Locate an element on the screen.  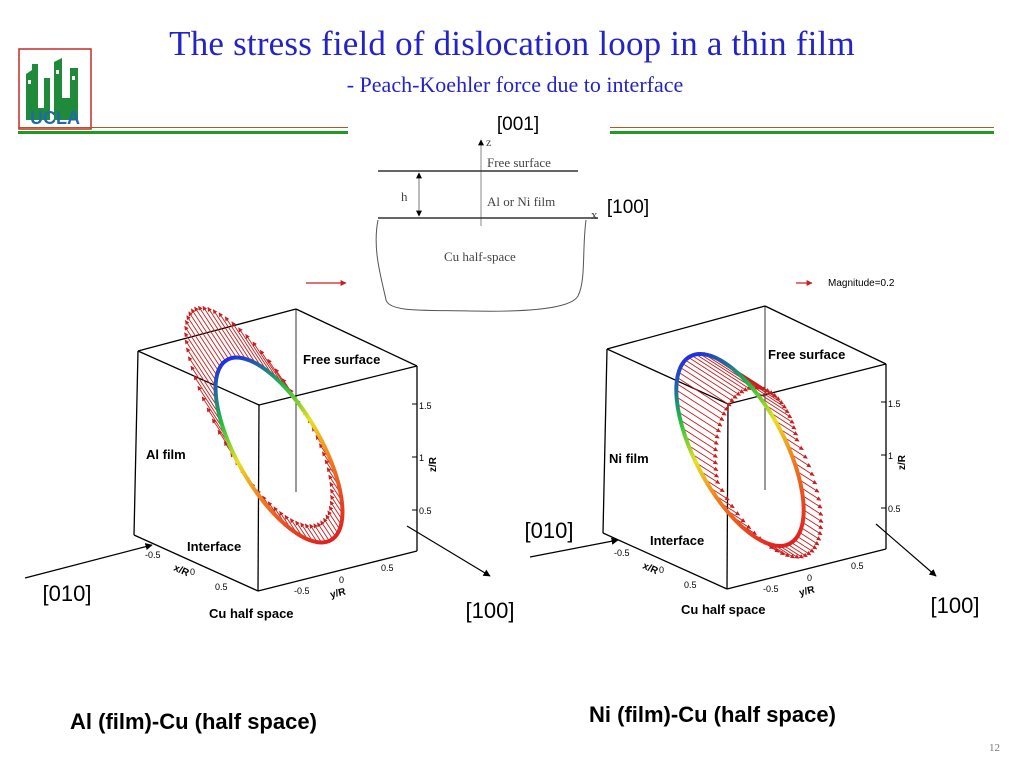
left-force-vectors is located at coordinates (263, 424).